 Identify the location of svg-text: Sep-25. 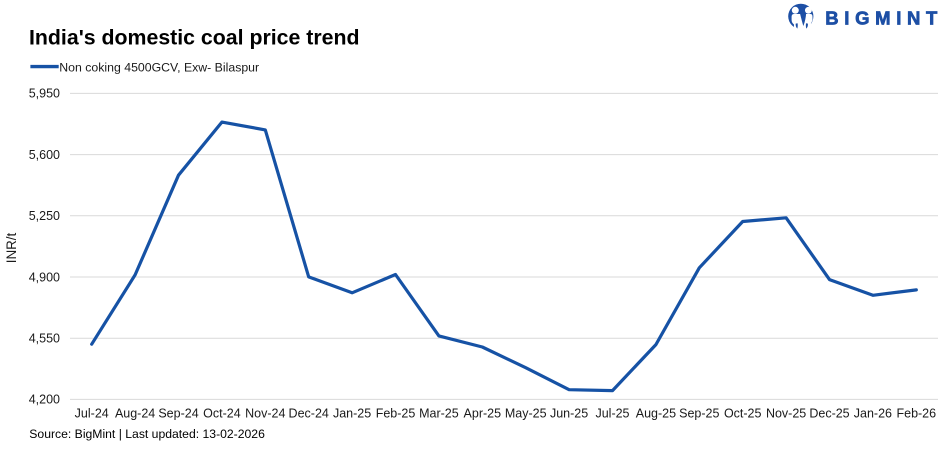
(699, 413).